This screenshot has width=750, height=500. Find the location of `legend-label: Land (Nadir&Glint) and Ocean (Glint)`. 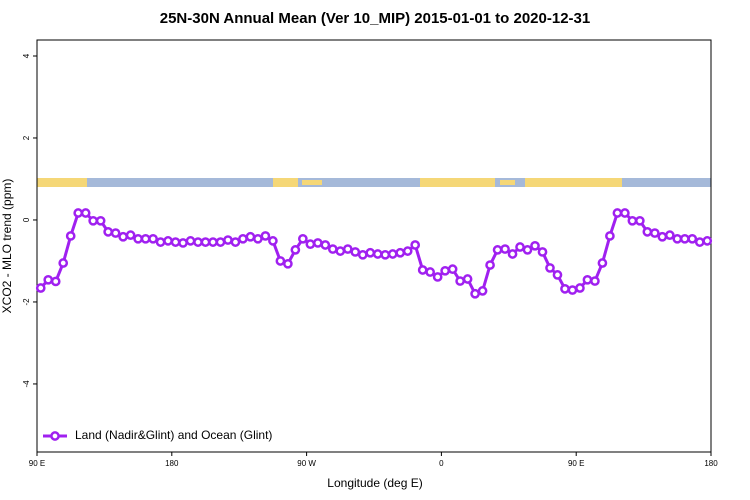

legend-label: Land (Nadir&Glint) and Ocean (Glint) is located at coordinates (173, 435).